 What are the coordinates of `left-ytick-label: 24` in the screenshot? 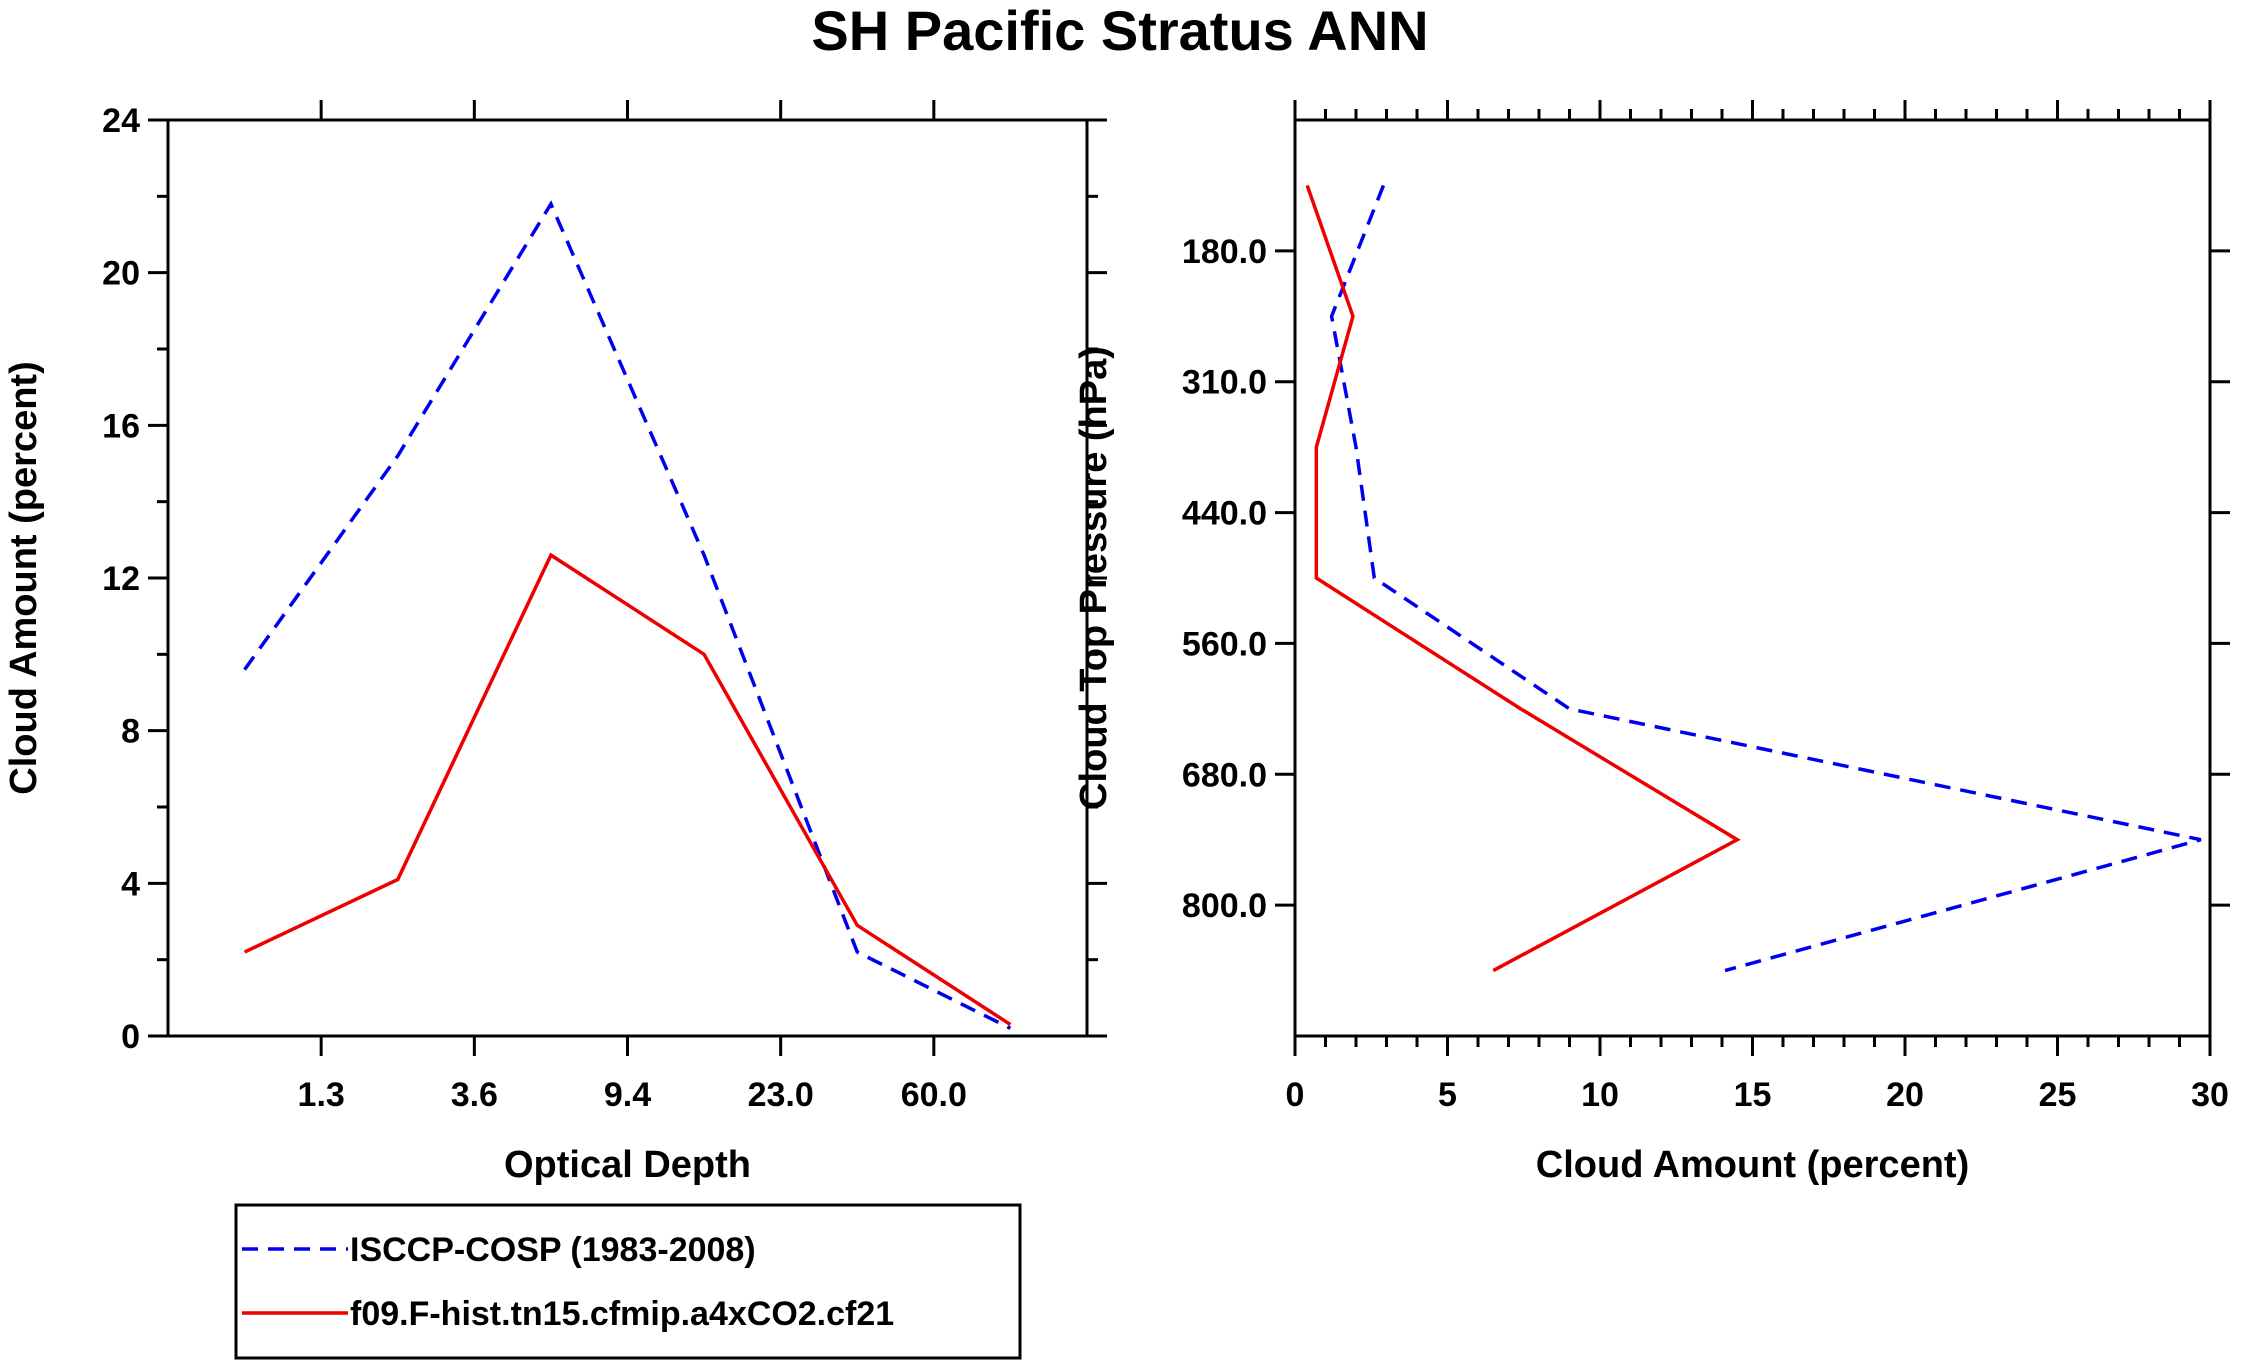 It's located at (121, 121).